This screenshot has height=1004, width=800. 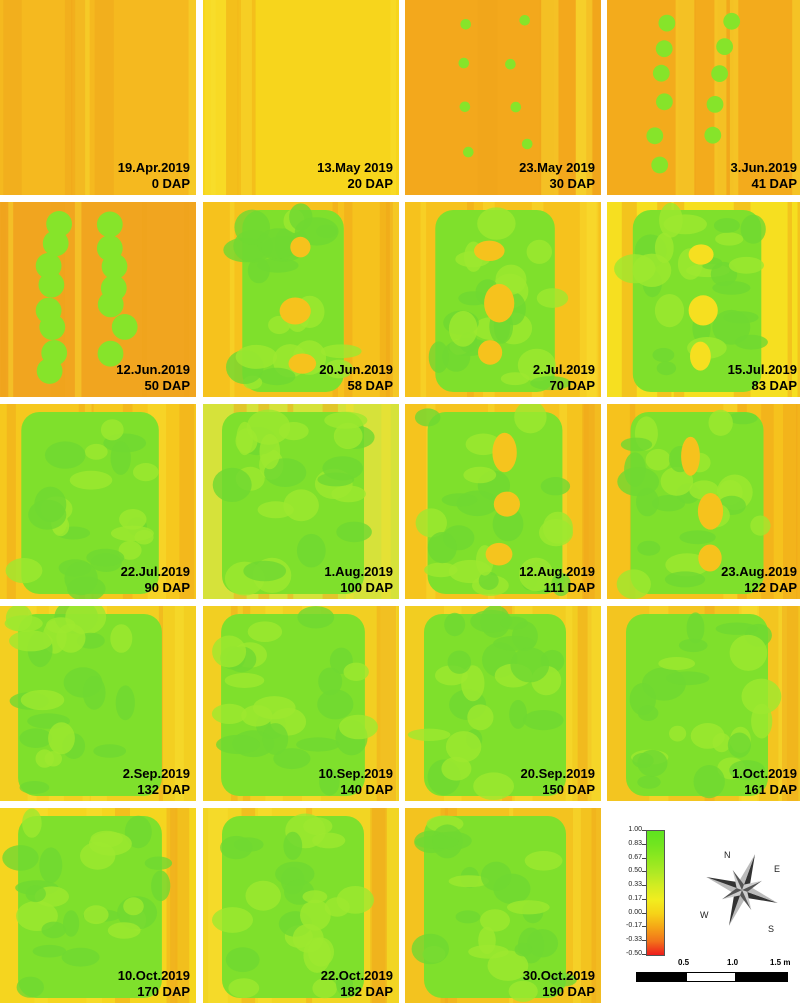 What do you see at coordinates (759, 571) in the screenshot?
I see `panel-date: 23.Aug.2019` at bounding box center [759, 571].